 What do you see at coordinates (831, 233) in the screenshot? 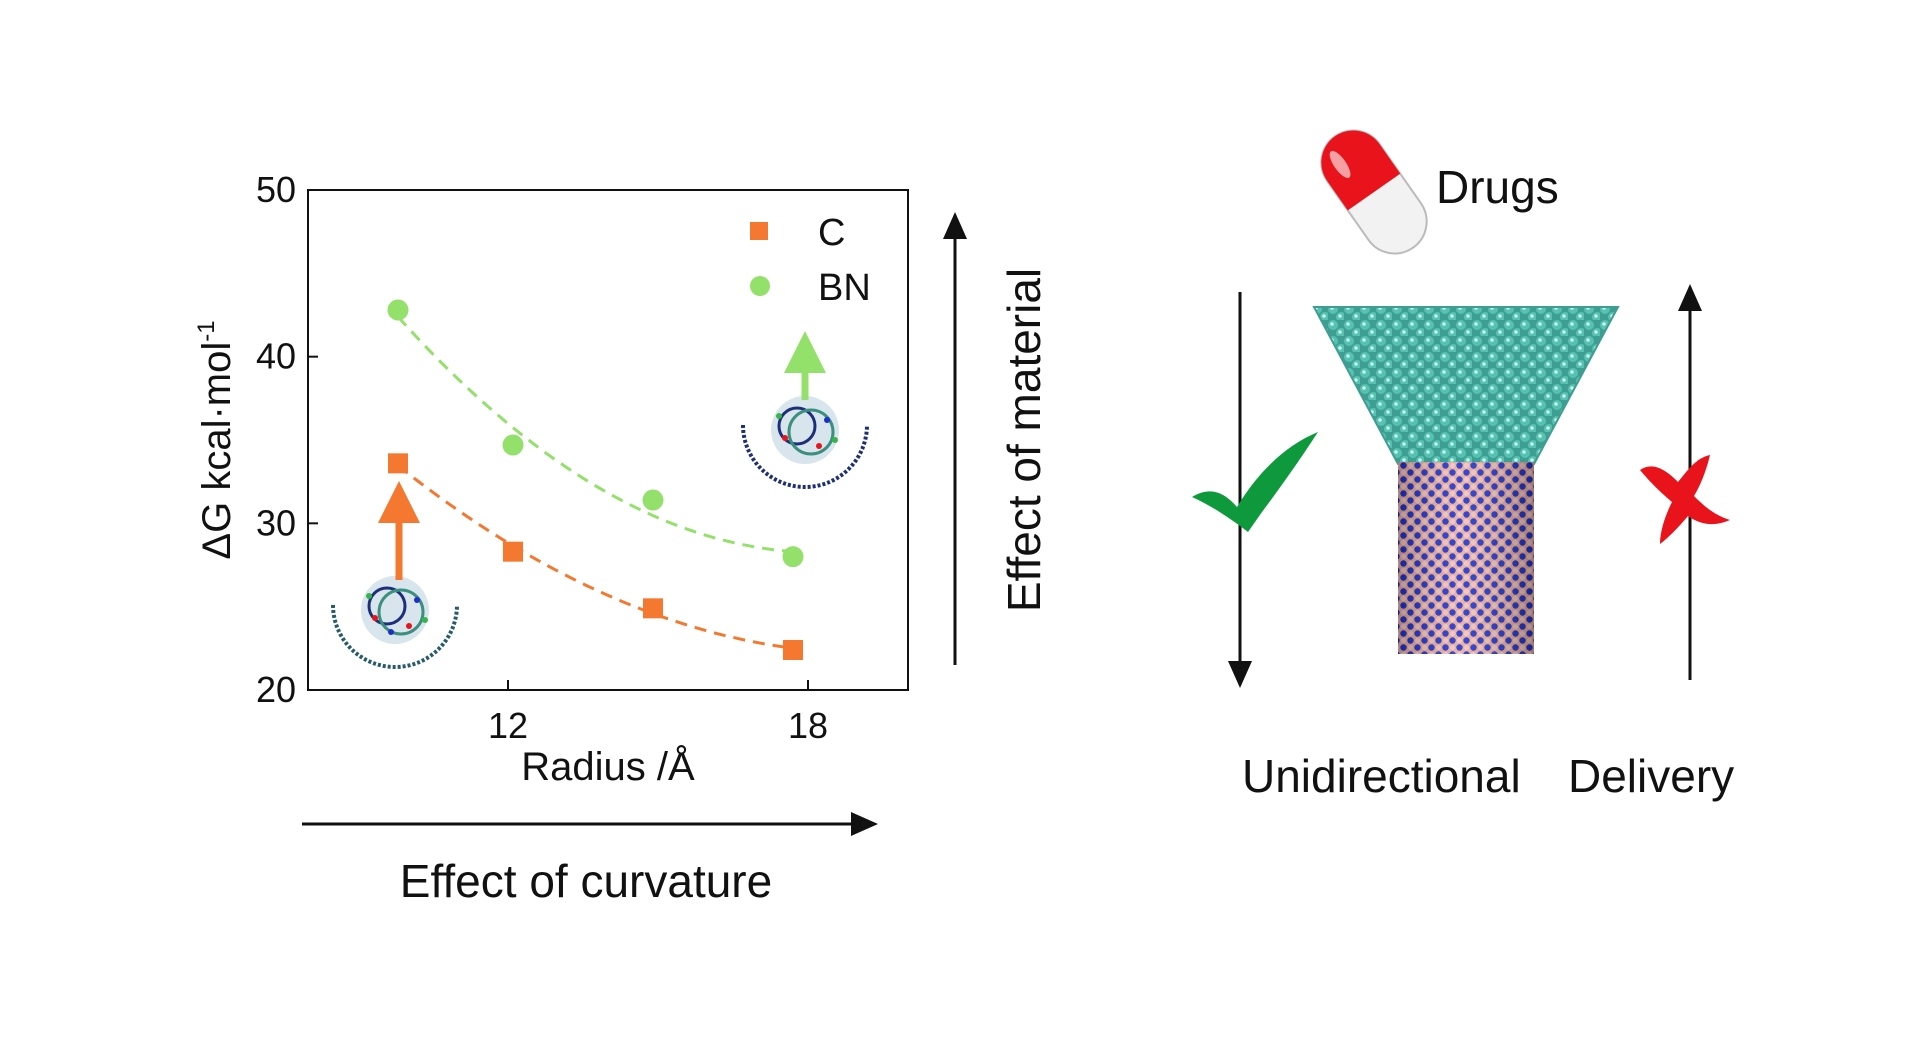
I see `legend-label-c: C` at bounding box center [831, 233].